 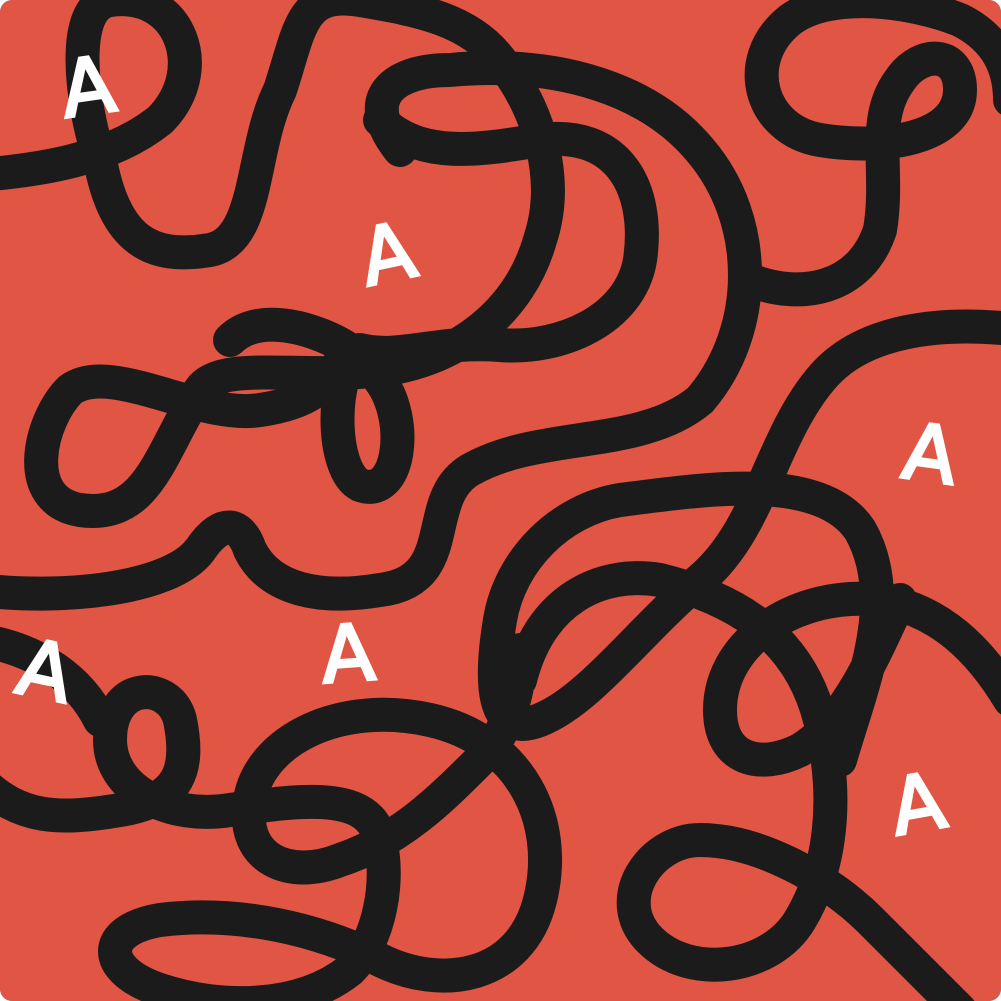 What do you see at coordinates (348, 655) in the screenshot?
I see `letter-a: A` at bounding box center [348, 655].